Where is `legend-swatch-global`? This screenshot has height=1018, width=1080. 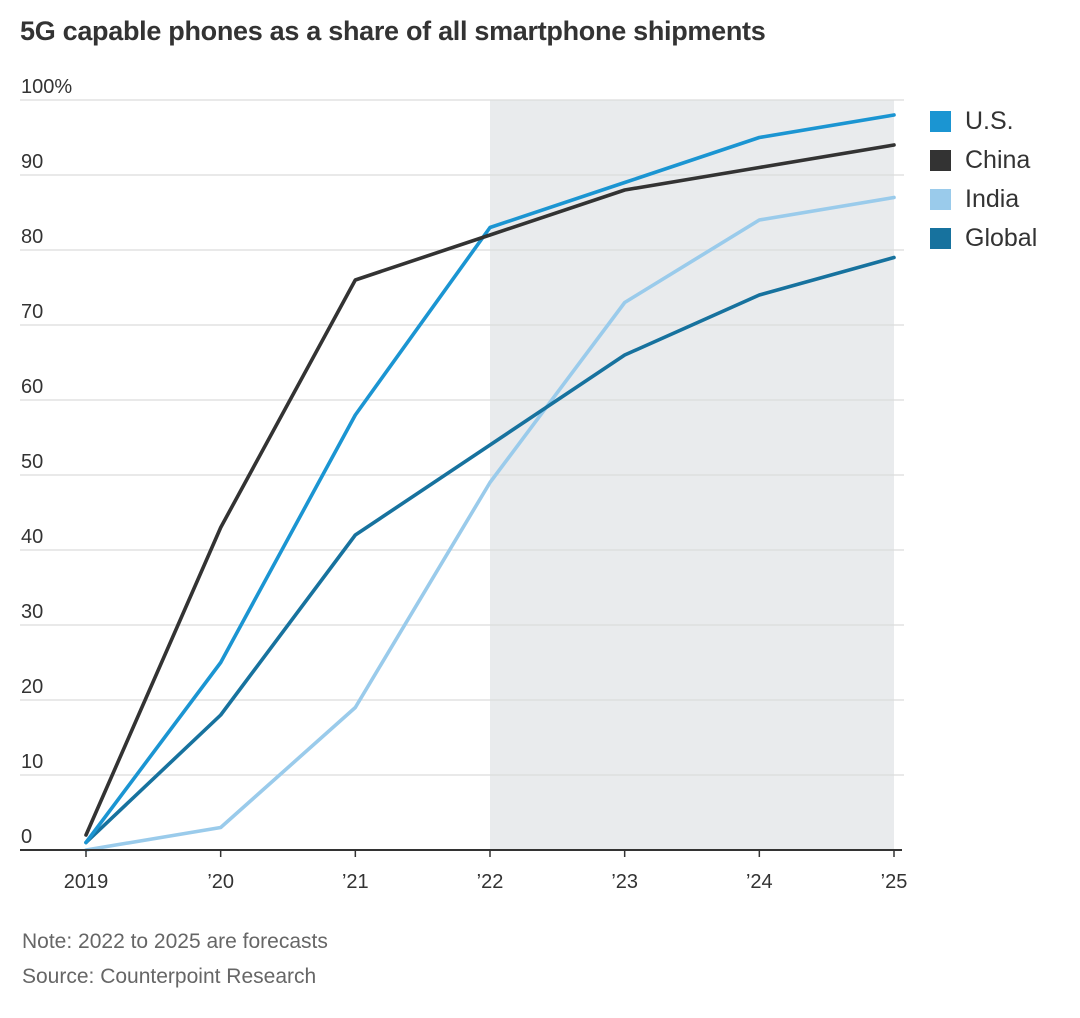
legend-swatch-global is located at coordinates (940, 238).